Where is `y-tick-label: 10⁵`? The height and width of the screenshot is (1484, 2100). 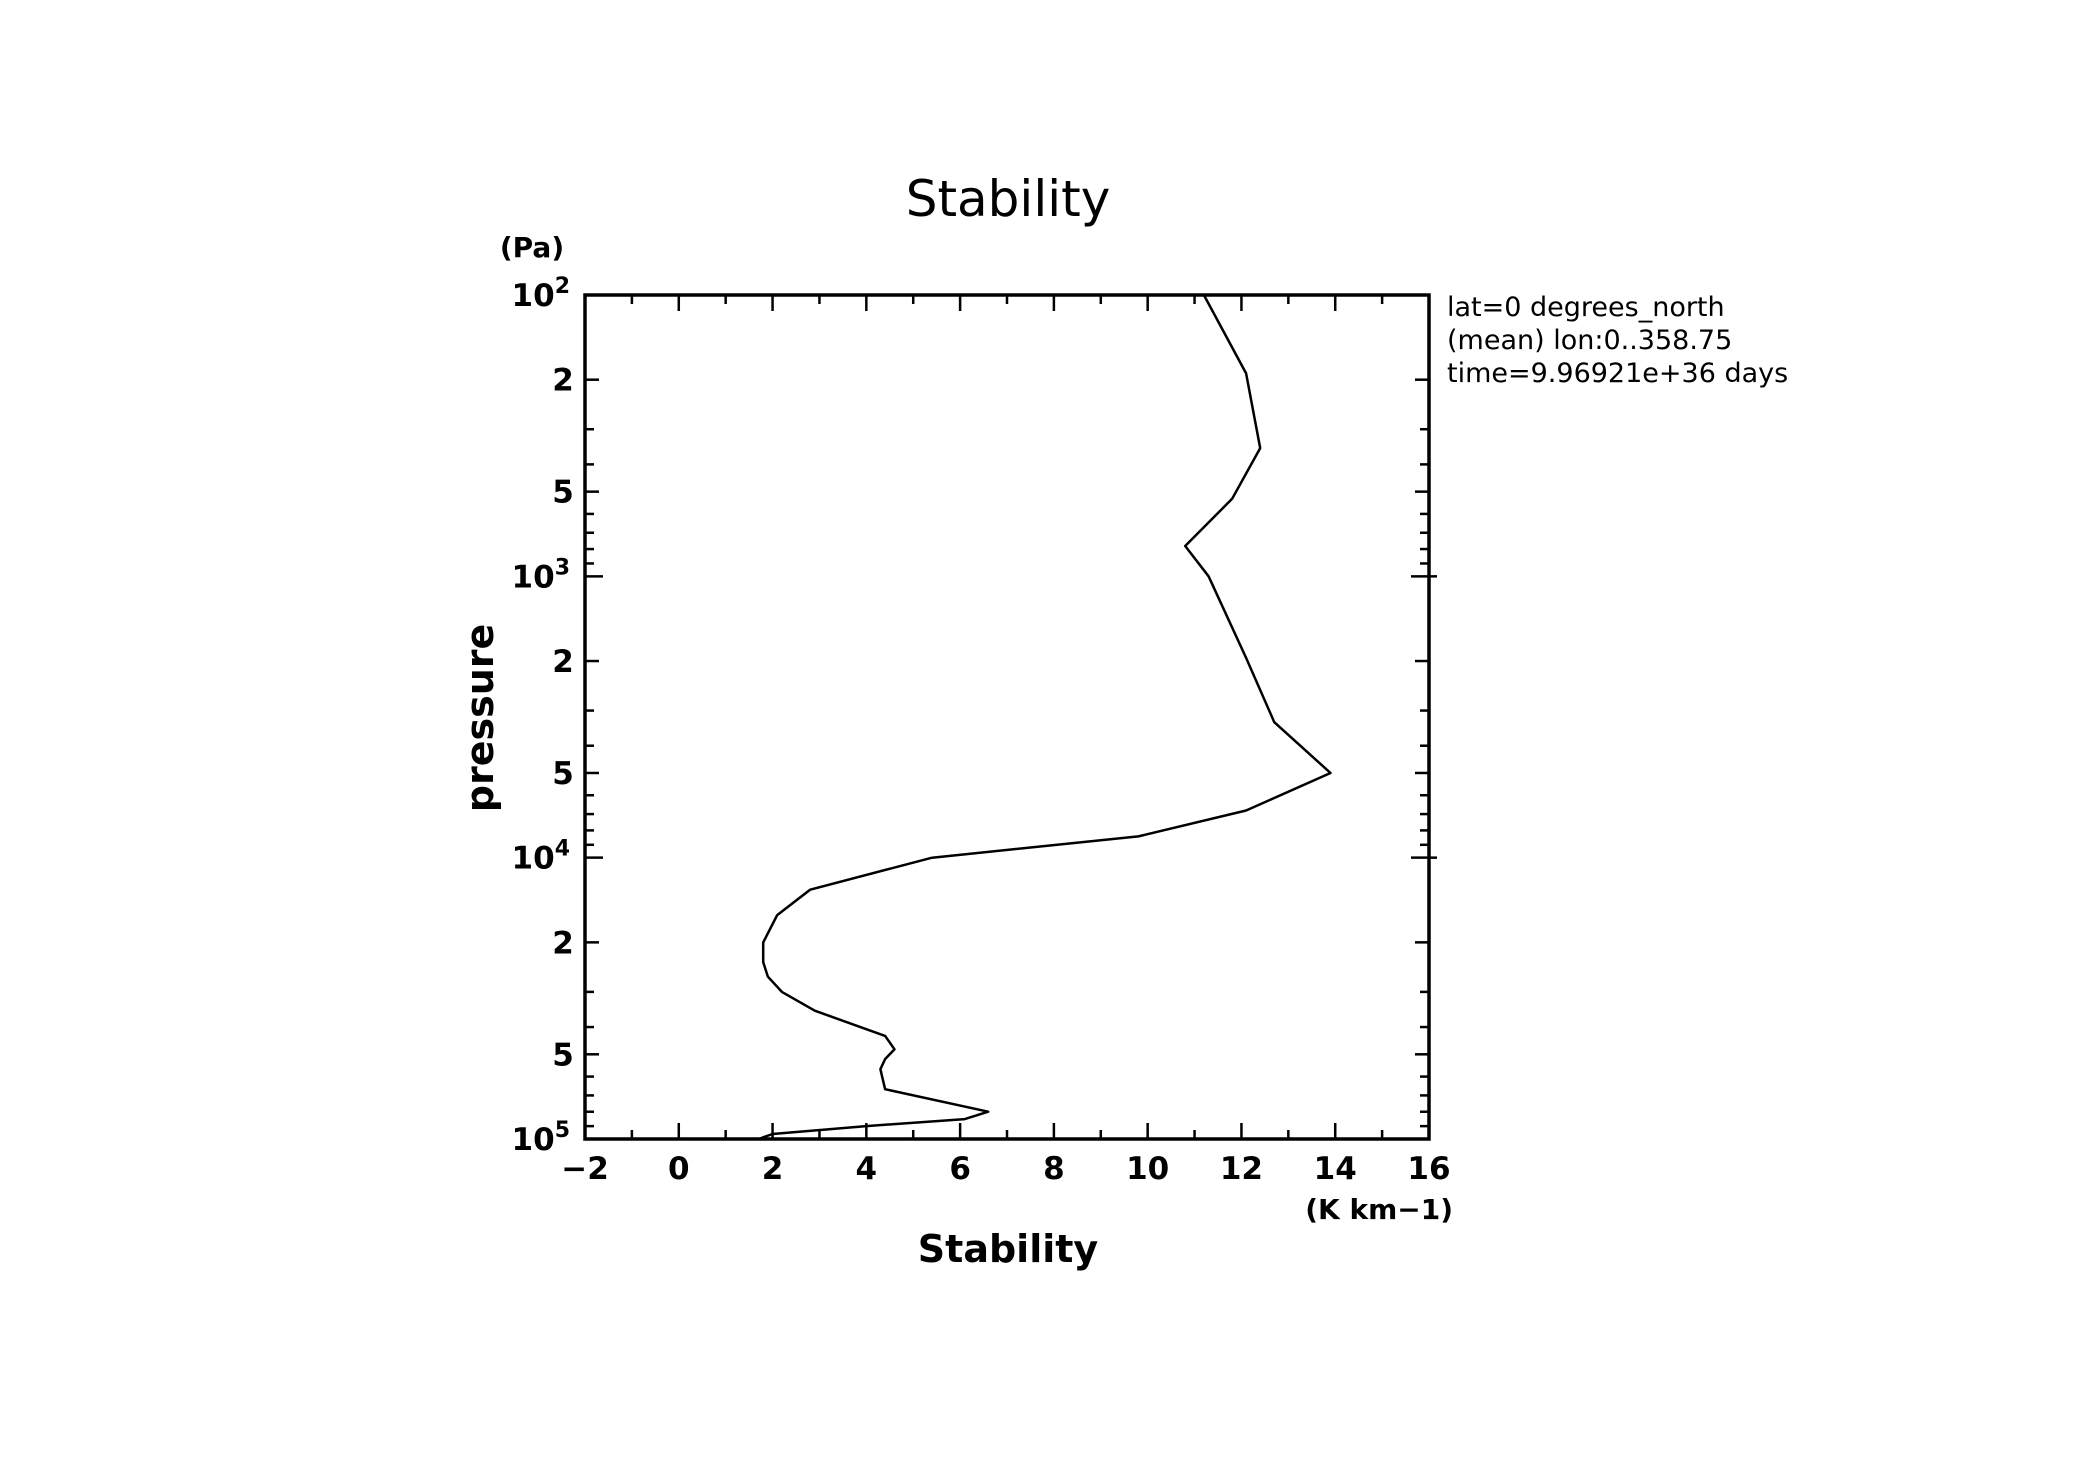
y-tick-label: 10⁵ is located at coordinates (541, 1138).